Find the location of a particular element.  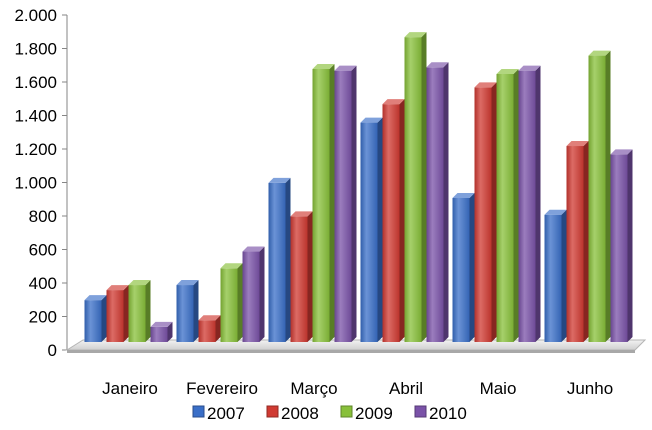

legend-label: 2007 is located at coordinates (226, 413).